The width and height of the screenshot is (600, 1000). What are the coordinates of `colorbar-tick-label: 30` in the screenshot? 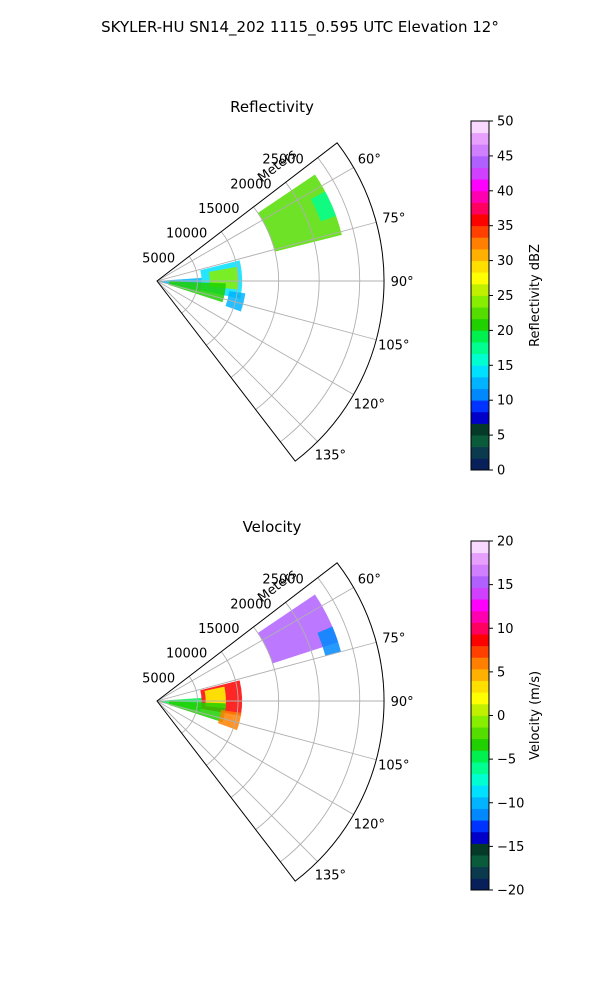 It's located at (505, 261).